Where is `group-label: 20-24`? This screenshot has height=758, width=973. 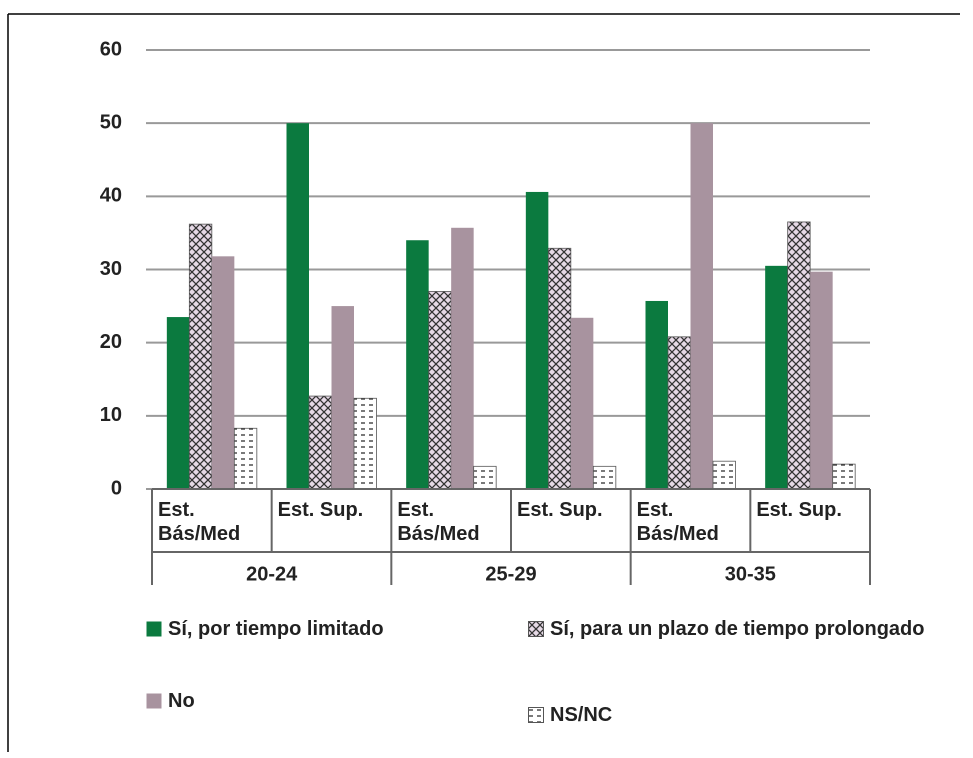
group-label: 20-24 is located at coordinates (272, 574).